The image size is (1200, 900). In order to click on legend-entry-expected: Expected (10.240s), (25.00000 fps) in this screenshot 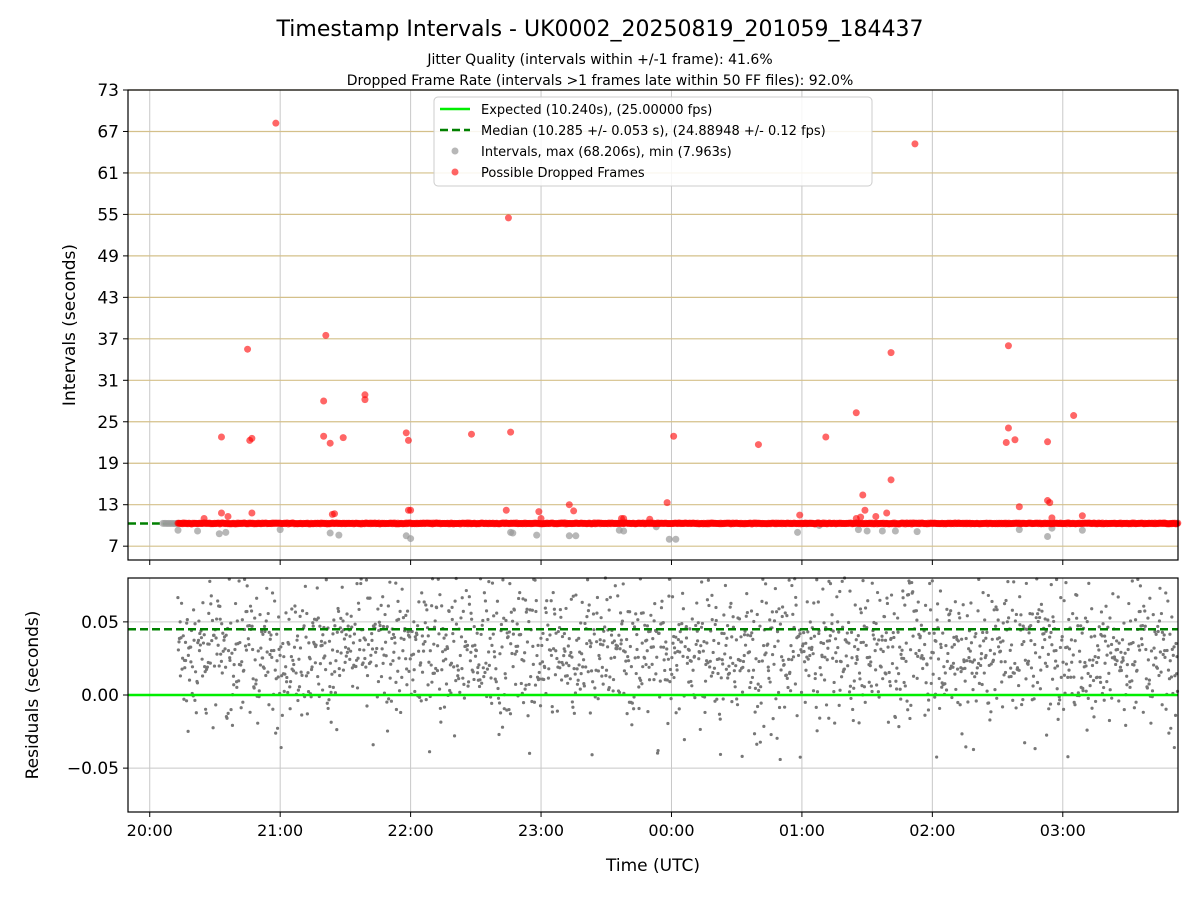, I will do `click(596, 110)`.